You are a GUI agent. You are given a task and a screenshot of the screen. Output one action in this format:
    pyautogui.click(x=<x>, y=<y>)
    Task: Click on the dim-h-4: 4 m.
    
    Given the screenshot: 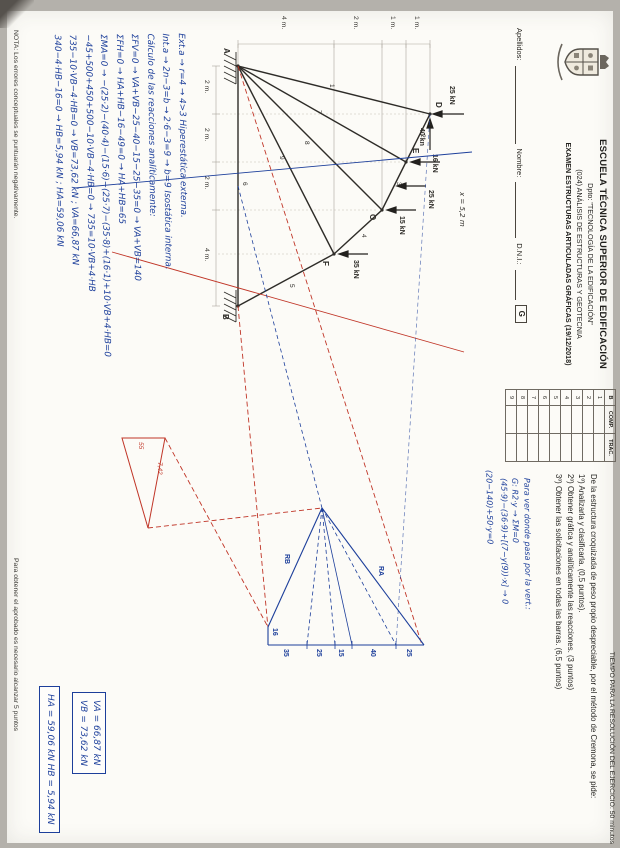 What is the action you would take?
    pyautogui.click(x=206, y=254)
    